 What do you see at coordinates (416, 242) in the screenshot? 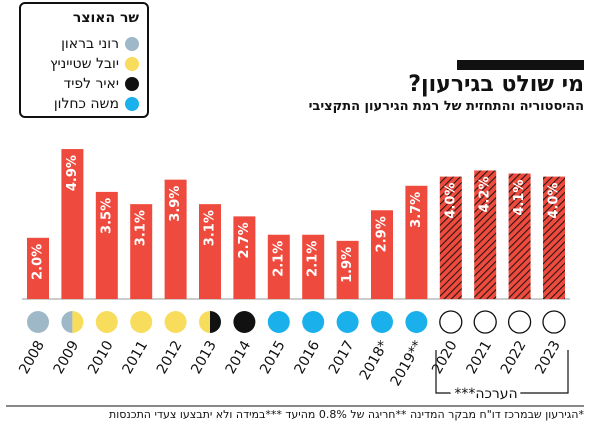
I see `bar-2019**` at bounding box center [416, 242].